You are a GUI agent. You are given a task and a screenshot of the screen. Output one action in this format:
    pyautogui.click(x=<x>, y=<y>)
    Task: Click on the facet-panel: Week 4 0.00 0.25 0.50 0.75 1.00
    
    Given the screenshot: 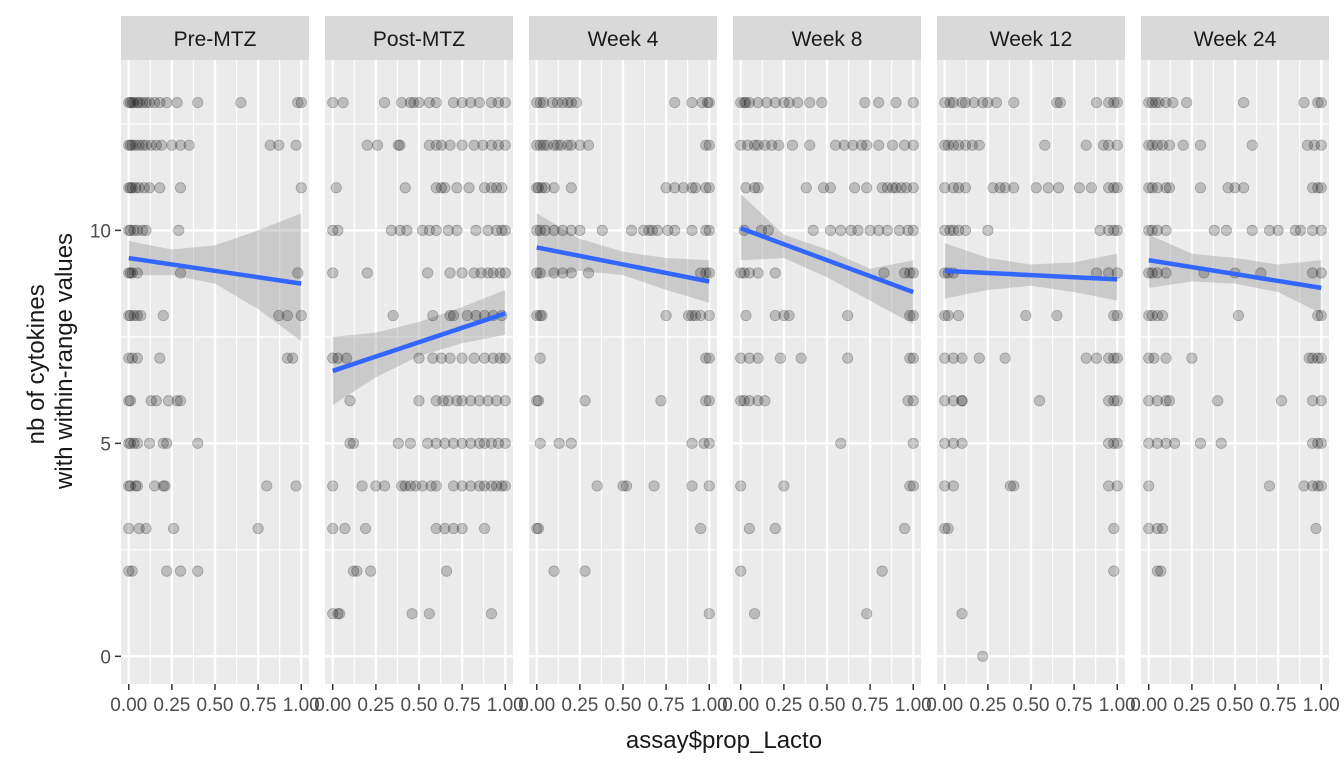 What is the action you would take?
    pyautogui.click(x=623, y=366)
    